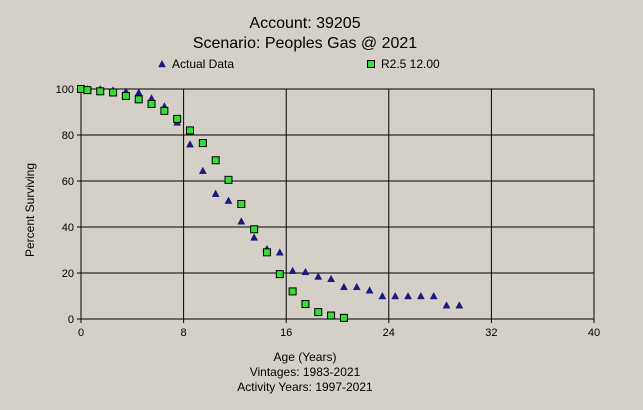  I want to click on x-tick-label: 32, so click(491, 333).